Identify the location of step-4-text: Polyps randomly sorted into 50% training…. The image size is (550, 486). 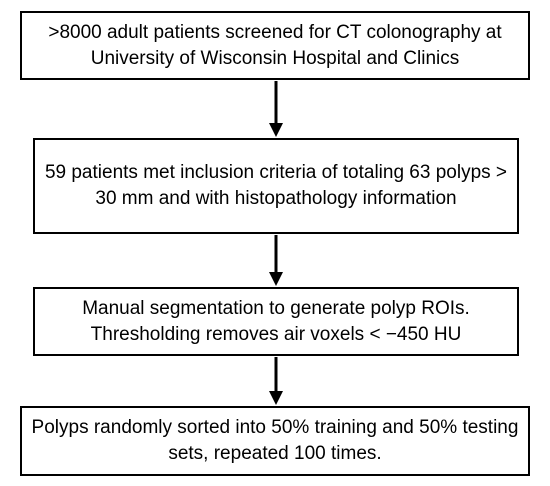
(275, 440).